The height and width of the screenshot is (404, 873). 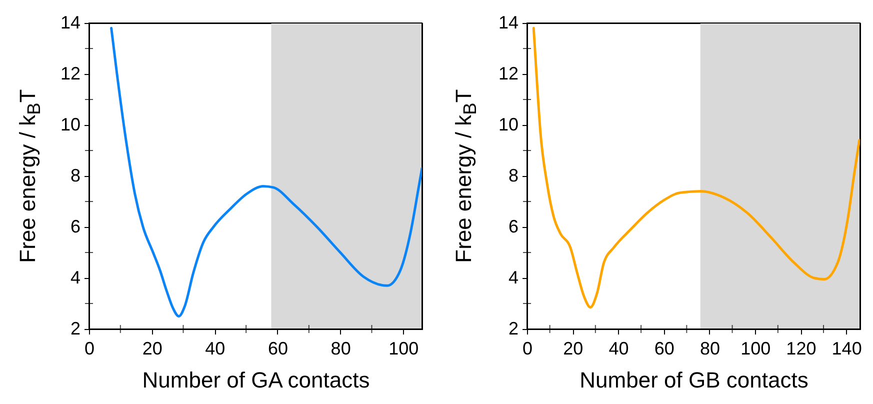 What do you see at coordinates (801, 348) in the screenshot?
I see `x-tick-label: 120` at bounding box center [801, 348].